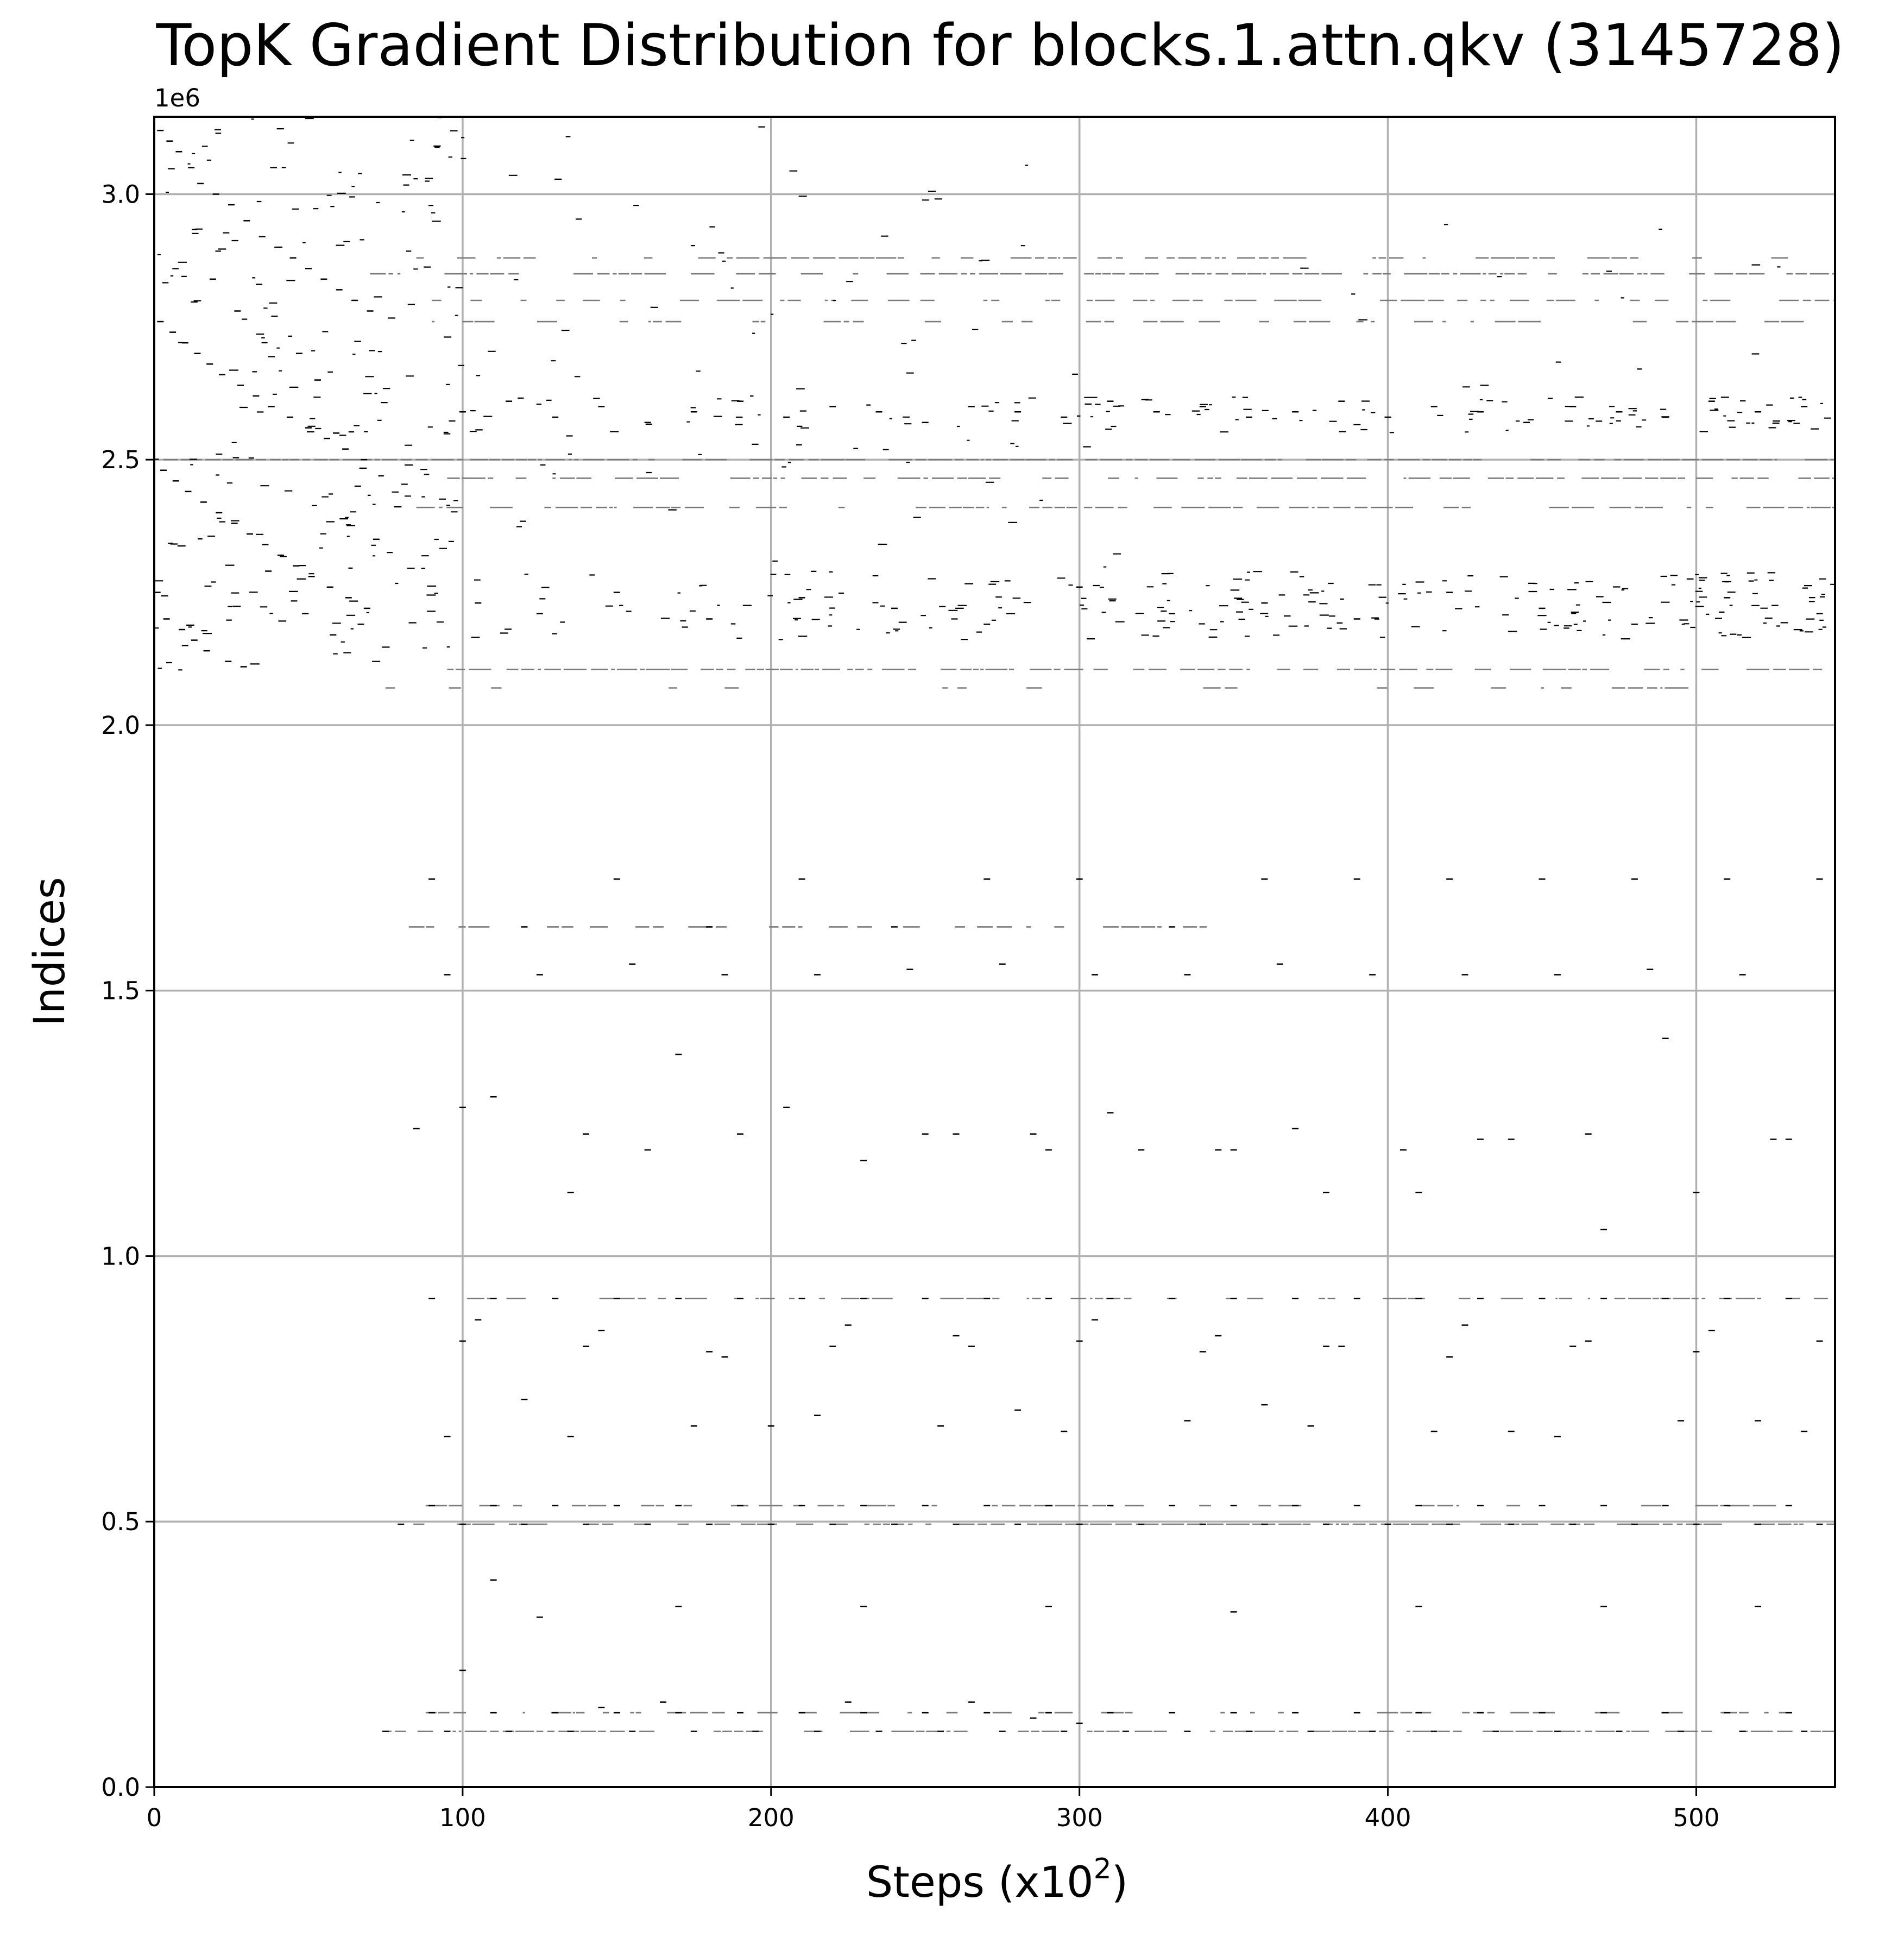 Image resolution: width=1904 pixels, height=1937 pixels. I want to click on y-tick-label: 1.0, so click(120, 1256).